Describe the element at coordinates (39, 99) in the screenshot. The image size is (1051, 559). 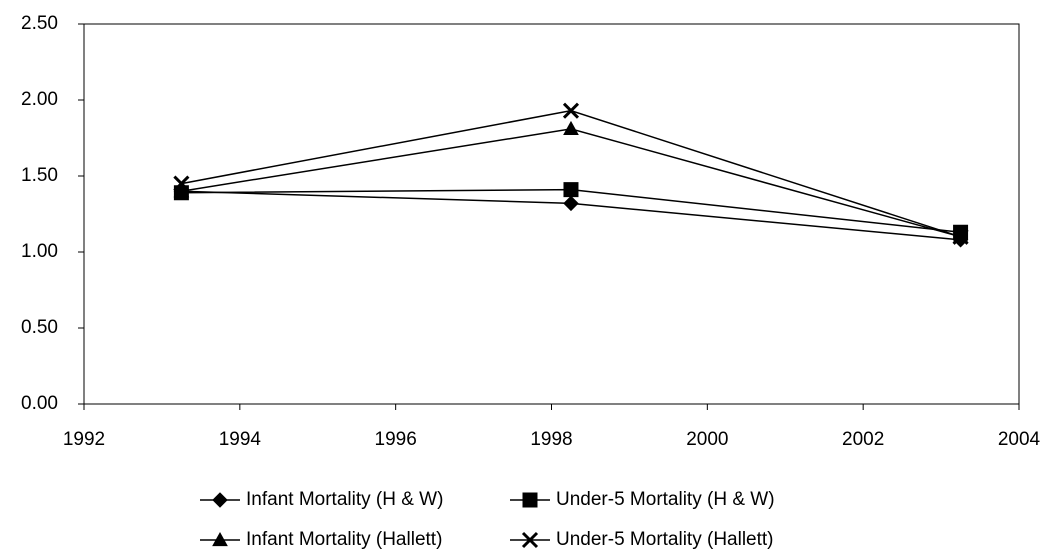
I see `y-tick-label: 2.00` at that location.